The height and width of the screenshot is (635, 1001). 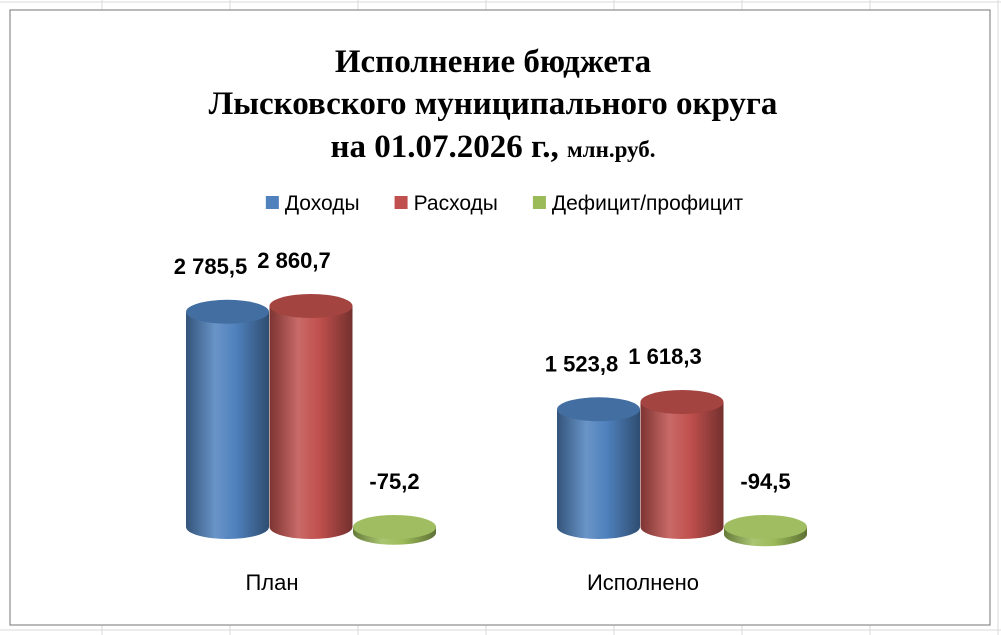 What do you see at coordinates (322, 203) in the screenshot?
I see `legend-label: Доходы` at bounding box center [322, 203].